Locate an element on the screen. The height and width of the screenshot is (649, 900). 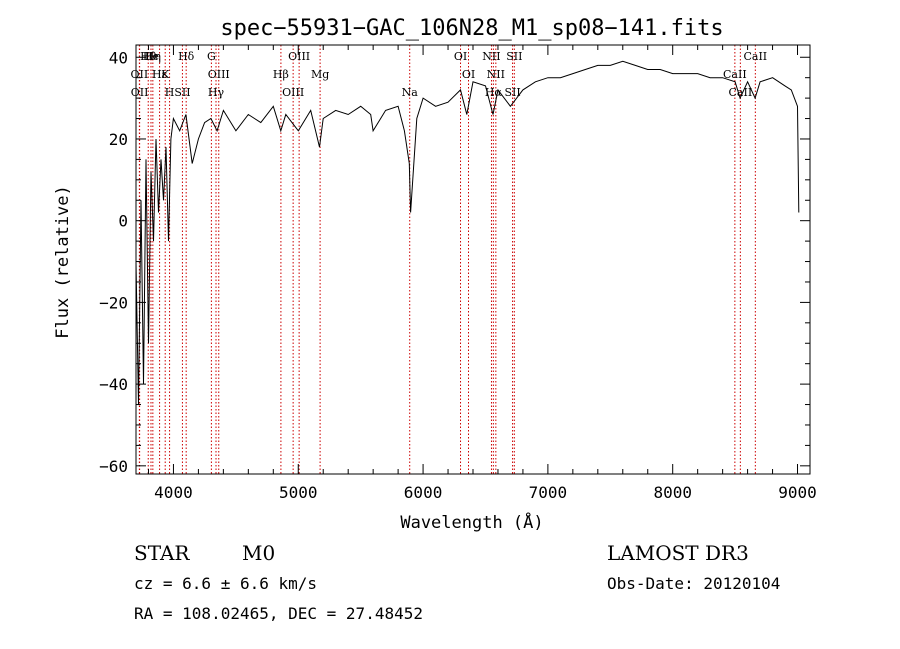
spectral-line-label-22: NII is located at coordinates (496, 74).